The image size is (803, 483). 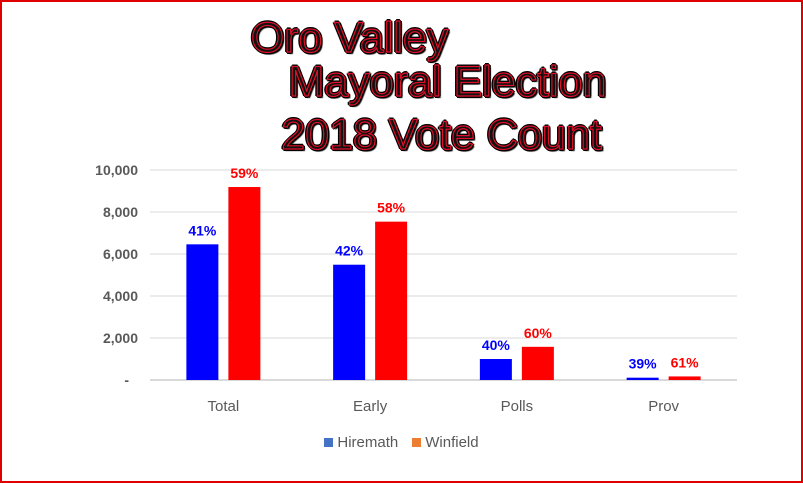 I want to click on bar-winfield-polls, so click(x=537, y=363).